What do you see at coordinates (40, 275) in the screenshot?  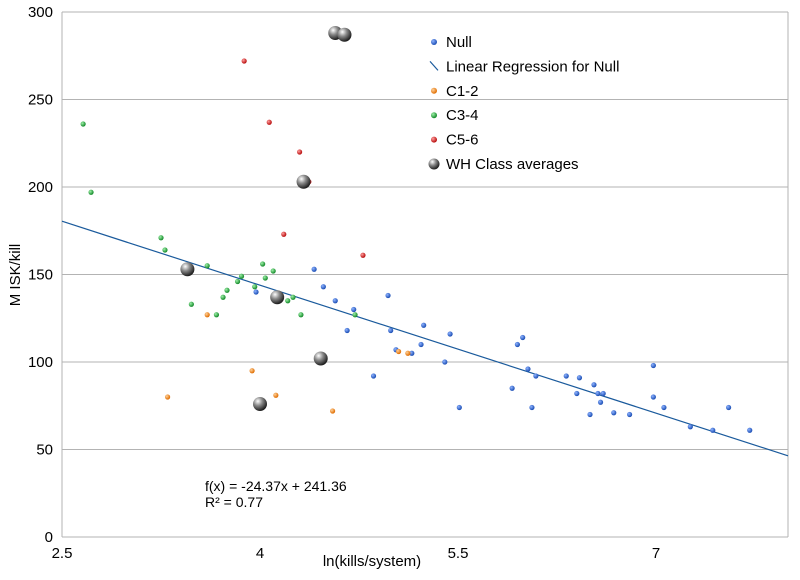 I see `y-tick-label: 150` at bounding box center [40, 275].